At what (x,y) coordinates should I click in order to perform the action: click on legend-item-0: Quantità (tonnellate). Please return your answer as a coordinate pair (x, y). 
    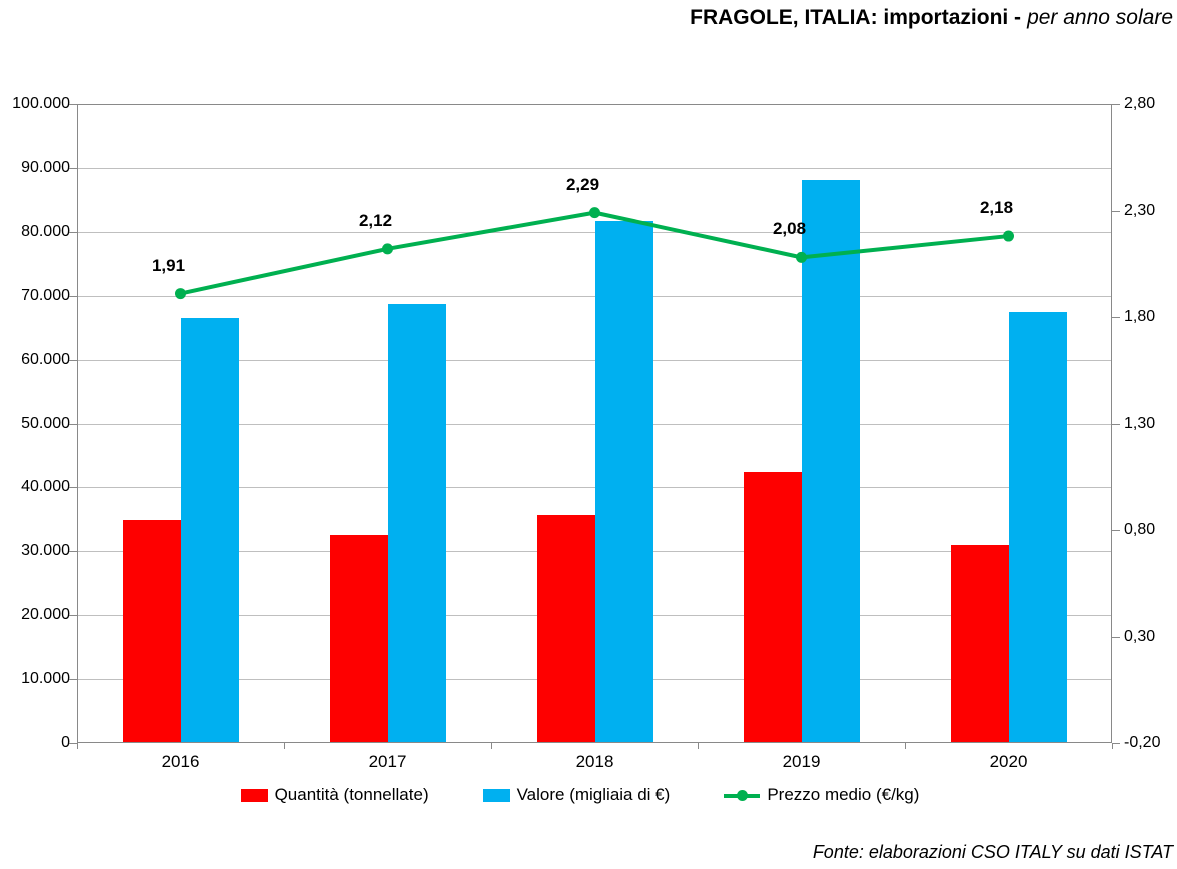
    Looking at the image, I should click on (334, 795).